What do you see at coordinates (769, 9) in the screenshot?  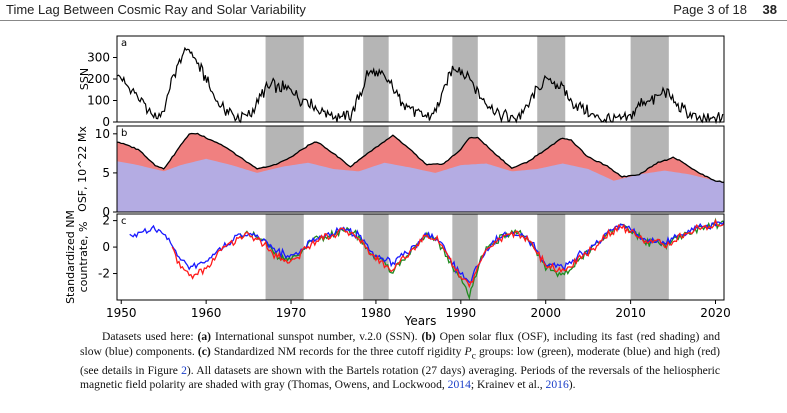 I see `page-number: 38` at bounding box center [769, 9].